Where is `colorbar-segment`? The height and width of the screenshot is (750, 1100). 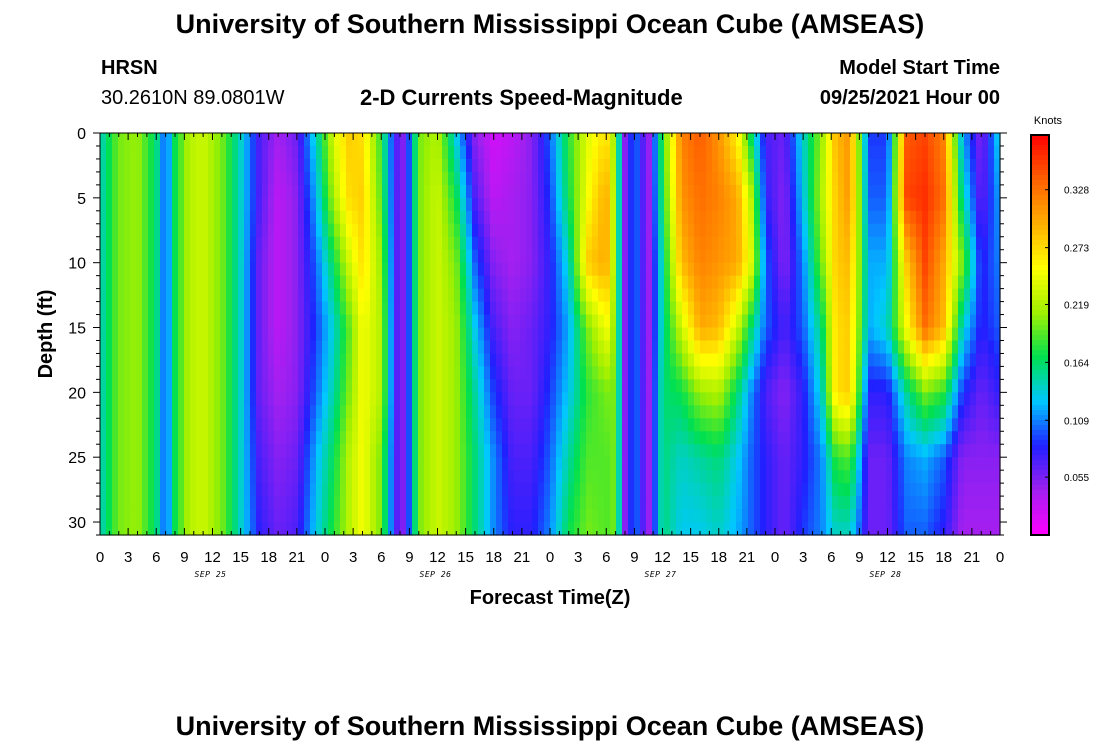
colorbar-segment is located at coordinates (1040, 288).